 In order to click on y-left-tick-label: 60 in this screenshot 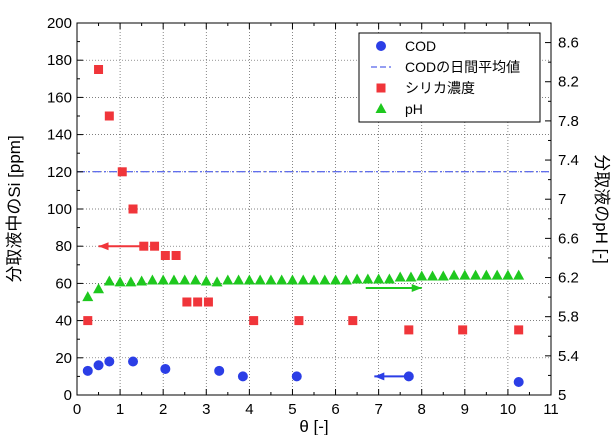, I will do `click(63, 283)`.